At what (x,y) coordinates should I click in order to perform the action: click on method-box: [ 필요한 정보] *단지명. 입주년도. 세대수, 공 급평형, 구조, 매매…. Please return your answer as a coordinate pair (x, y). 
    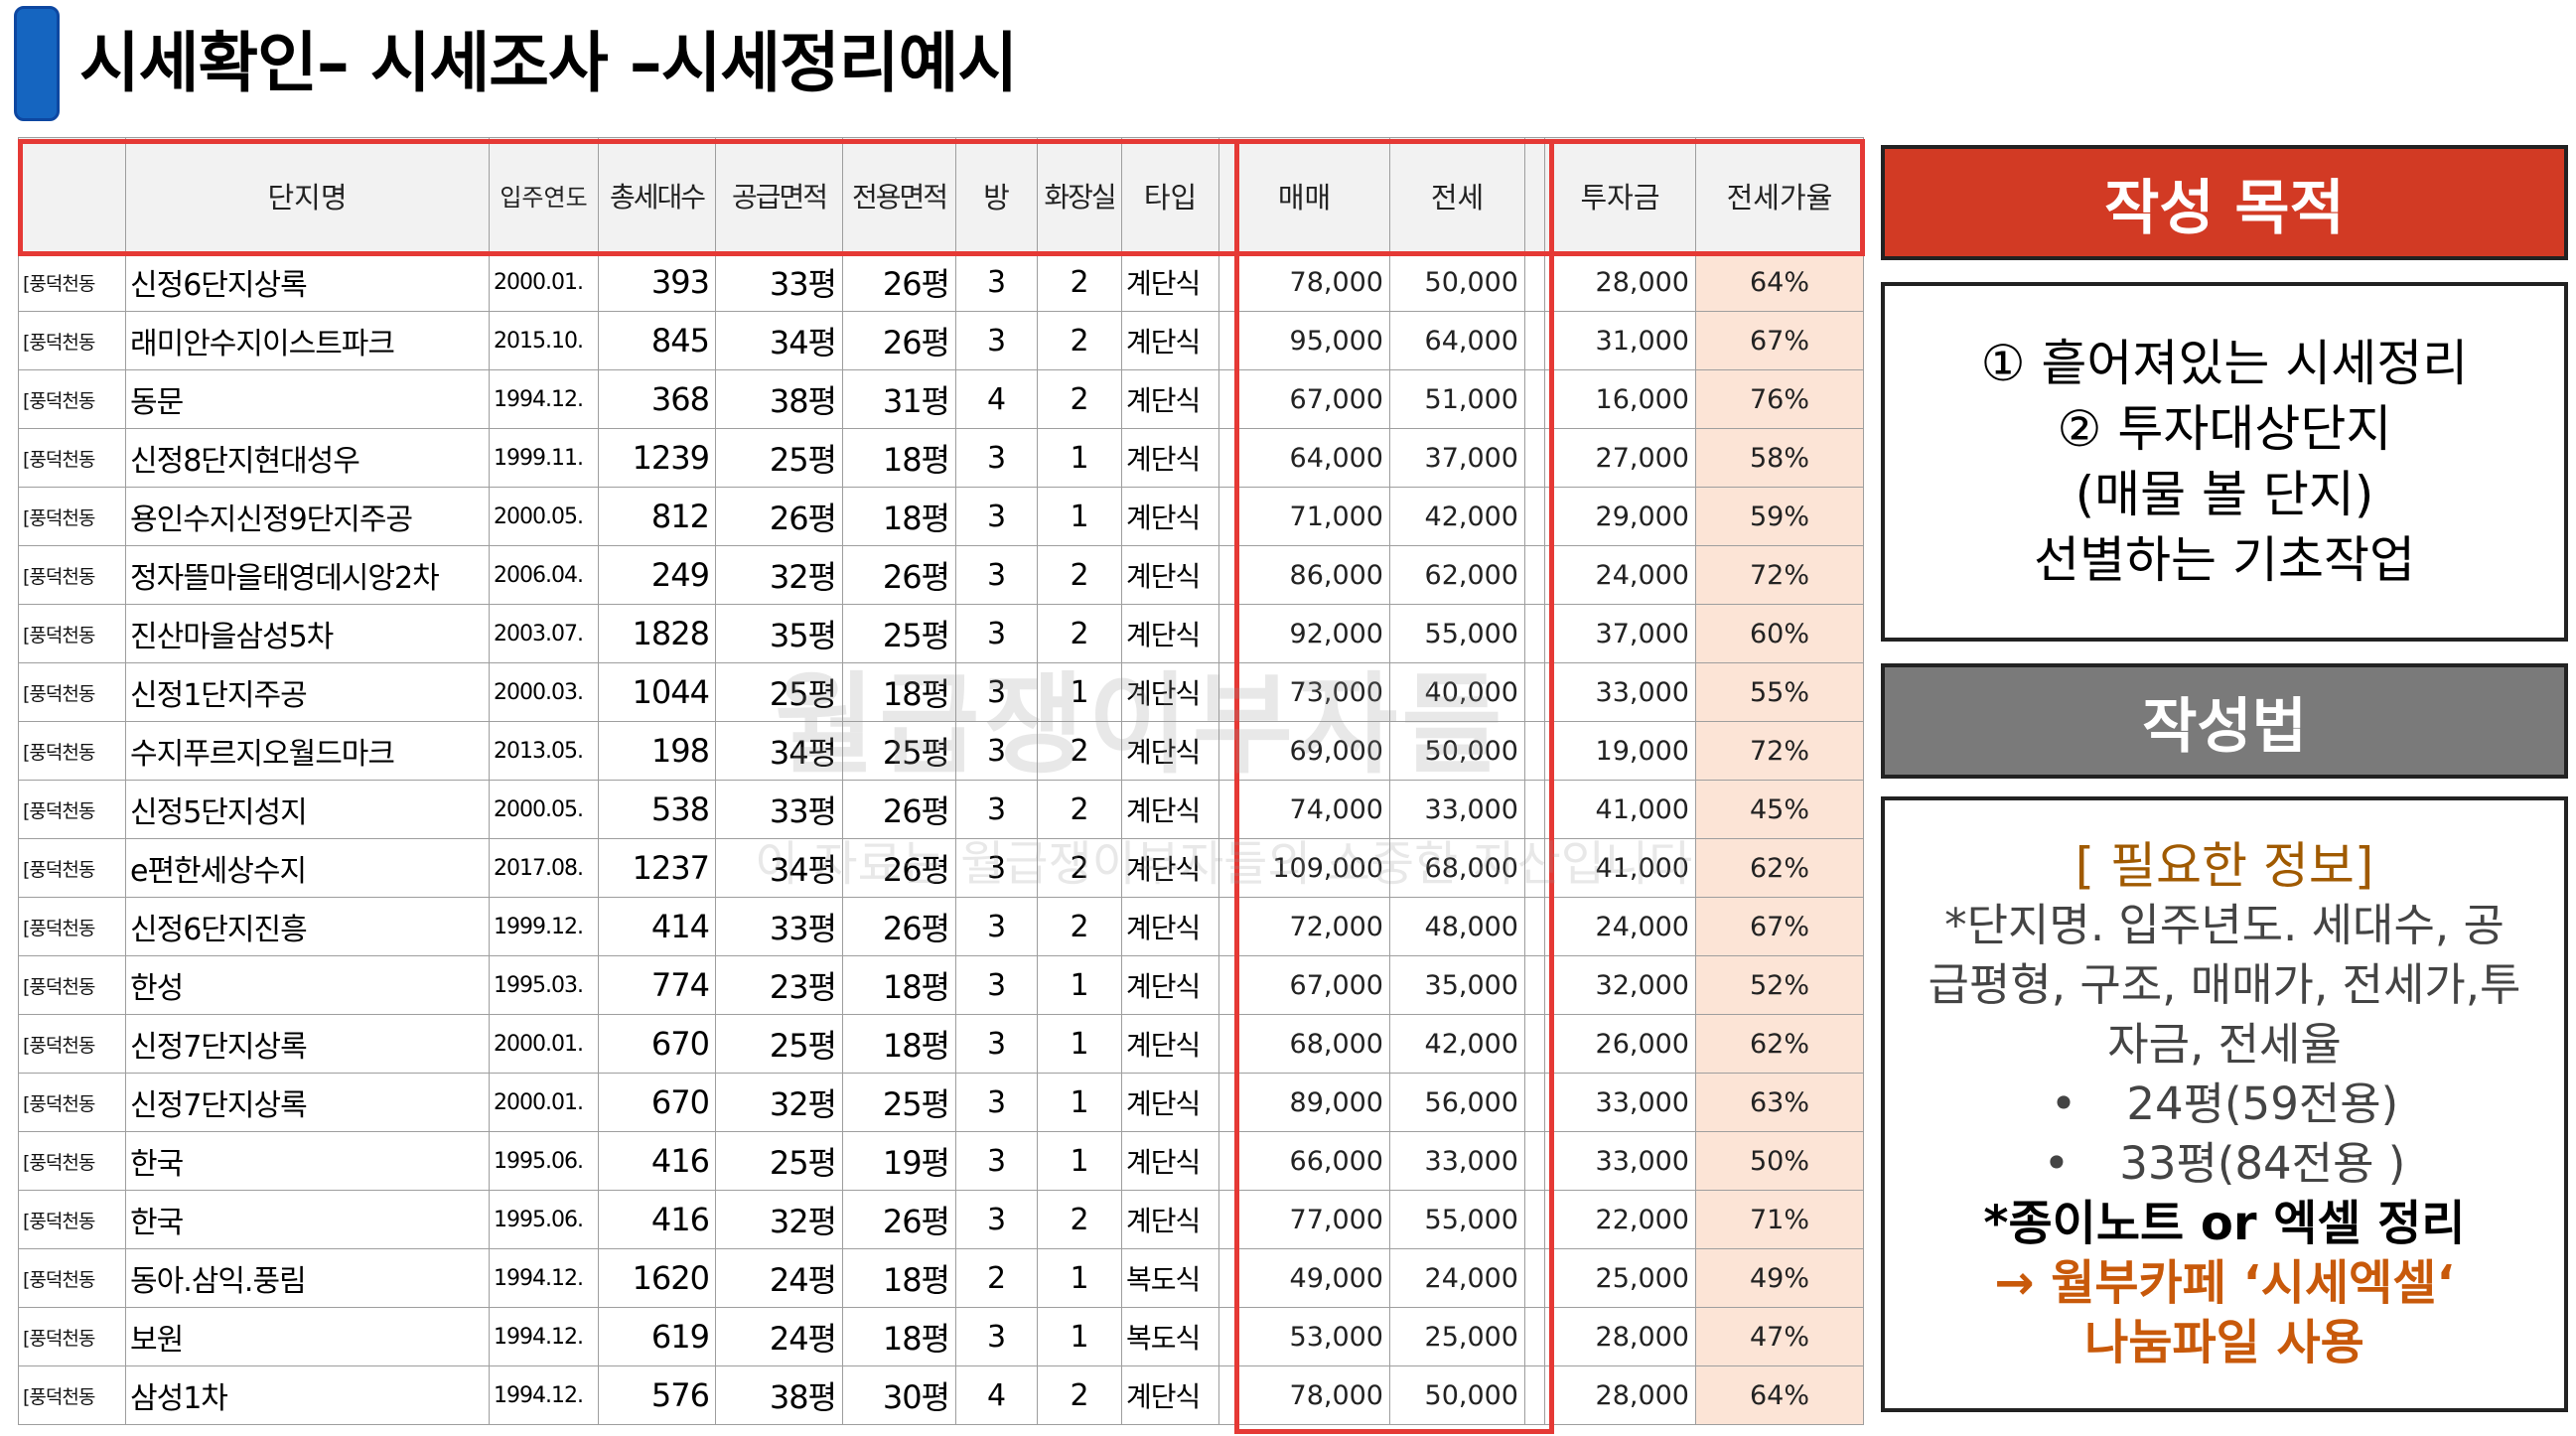
    Looking at the image, I should click on (2225, 1104).